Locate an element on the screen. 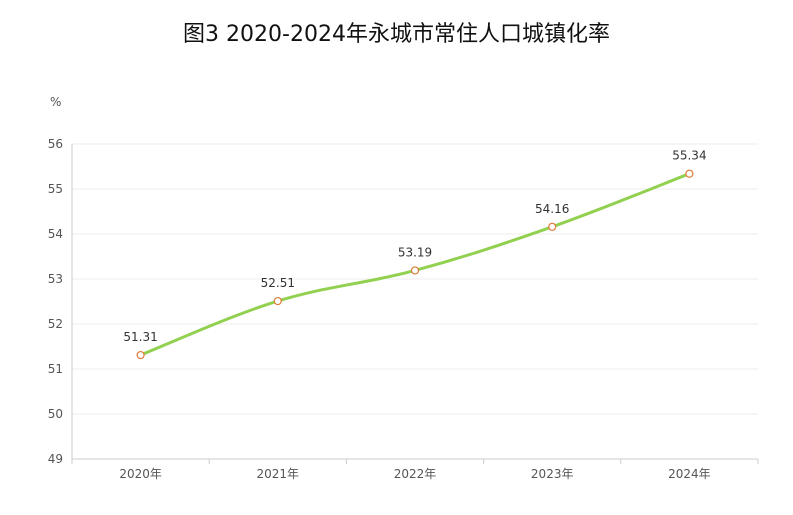 The width and height of the screenshot is (793, 515). y-tick-label: 52 is located at coordinates (55, 324).